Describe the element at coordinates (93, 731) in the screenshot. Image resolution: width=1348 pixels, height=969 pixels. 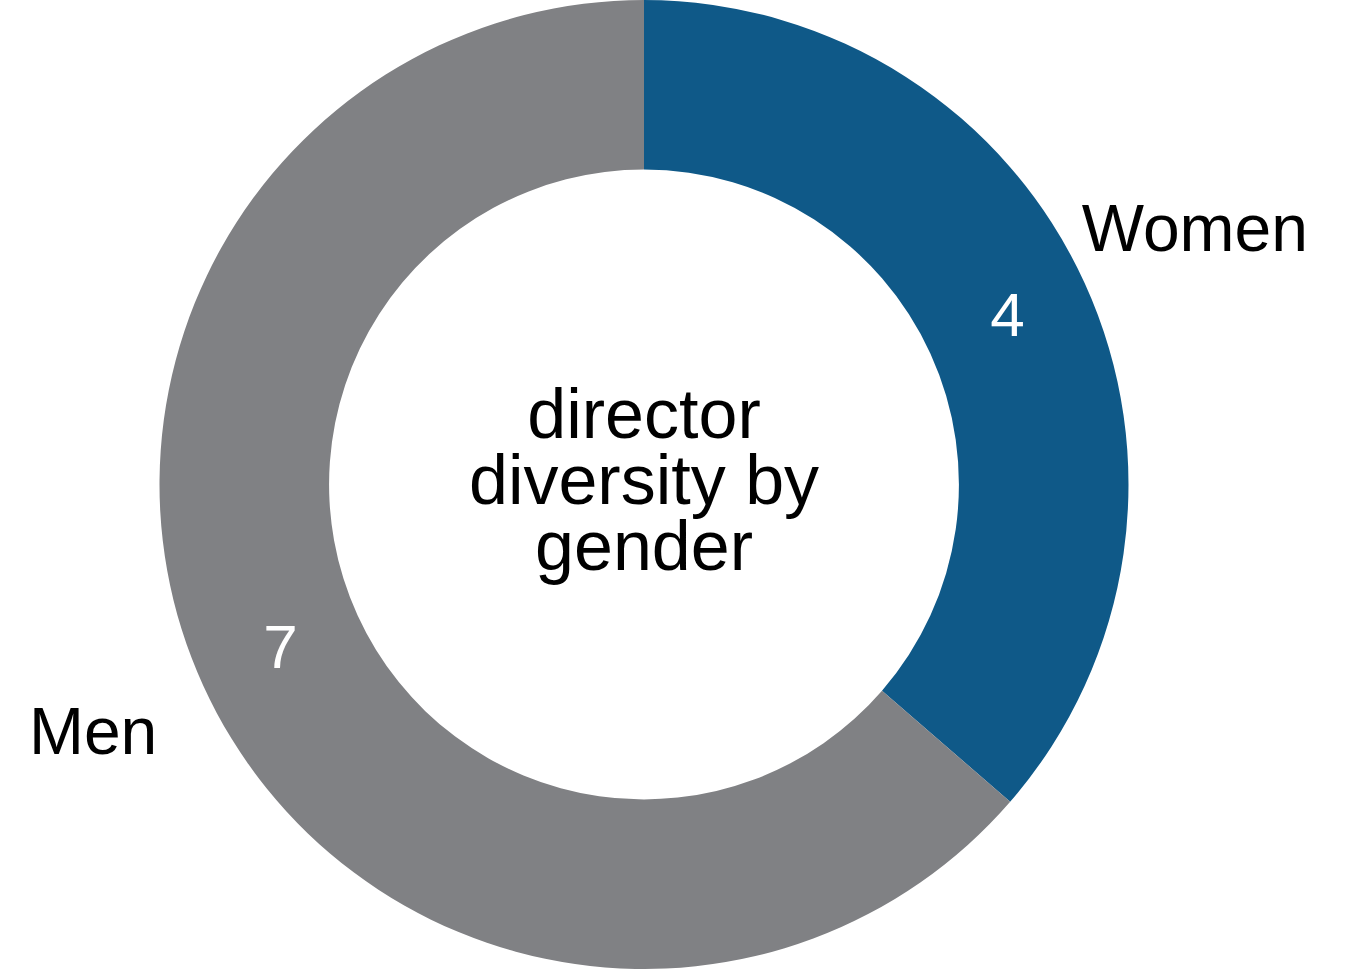
I see `slice-label: Men` at that location.